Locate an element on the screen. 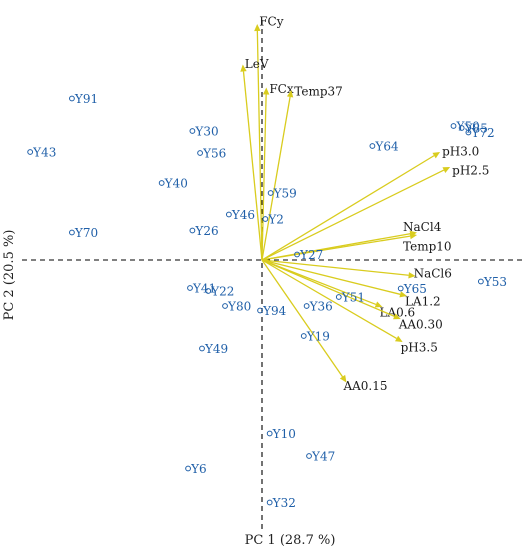 The image size is (530, 550). loading-vector: NaCl6 is located at coordinates (356, 270).